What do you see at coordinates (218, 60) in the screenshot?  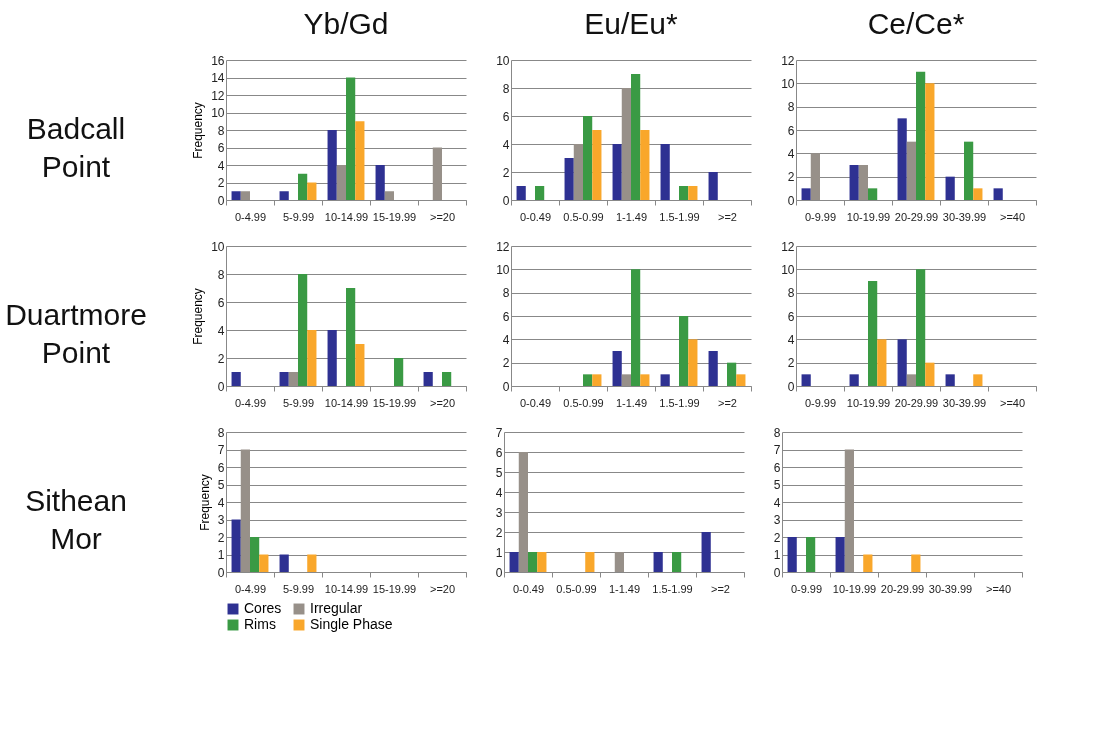 I see `y-tick-label: 16` at bounding box center [218, 60].